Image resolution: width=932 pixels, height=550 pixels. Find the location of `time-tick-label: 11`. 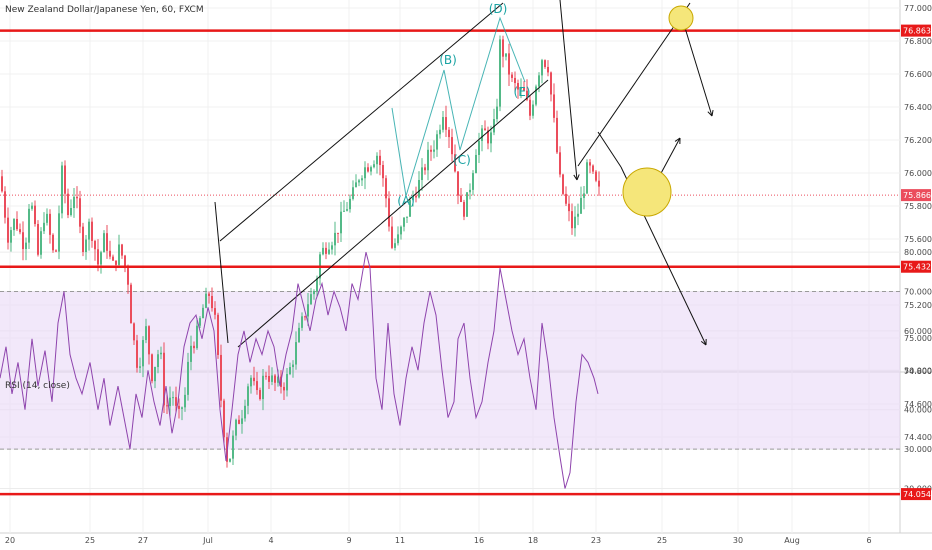

time-tick-label: 11 is located at coordinates (400, 540).